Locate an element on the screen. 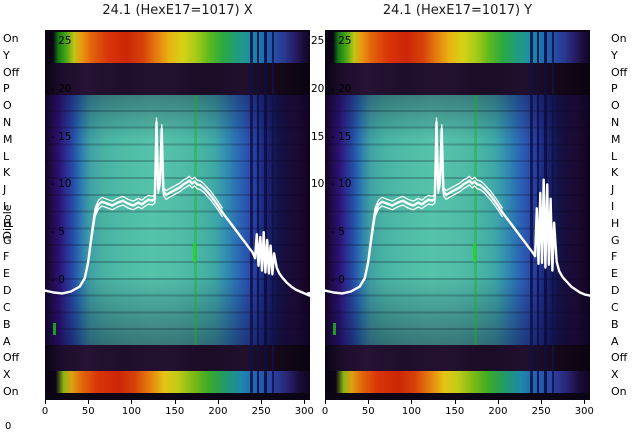  right-row-labels: On Y Off P O N M L K J I H G F E D C B A Off X On is located at coordinates (624, 215).